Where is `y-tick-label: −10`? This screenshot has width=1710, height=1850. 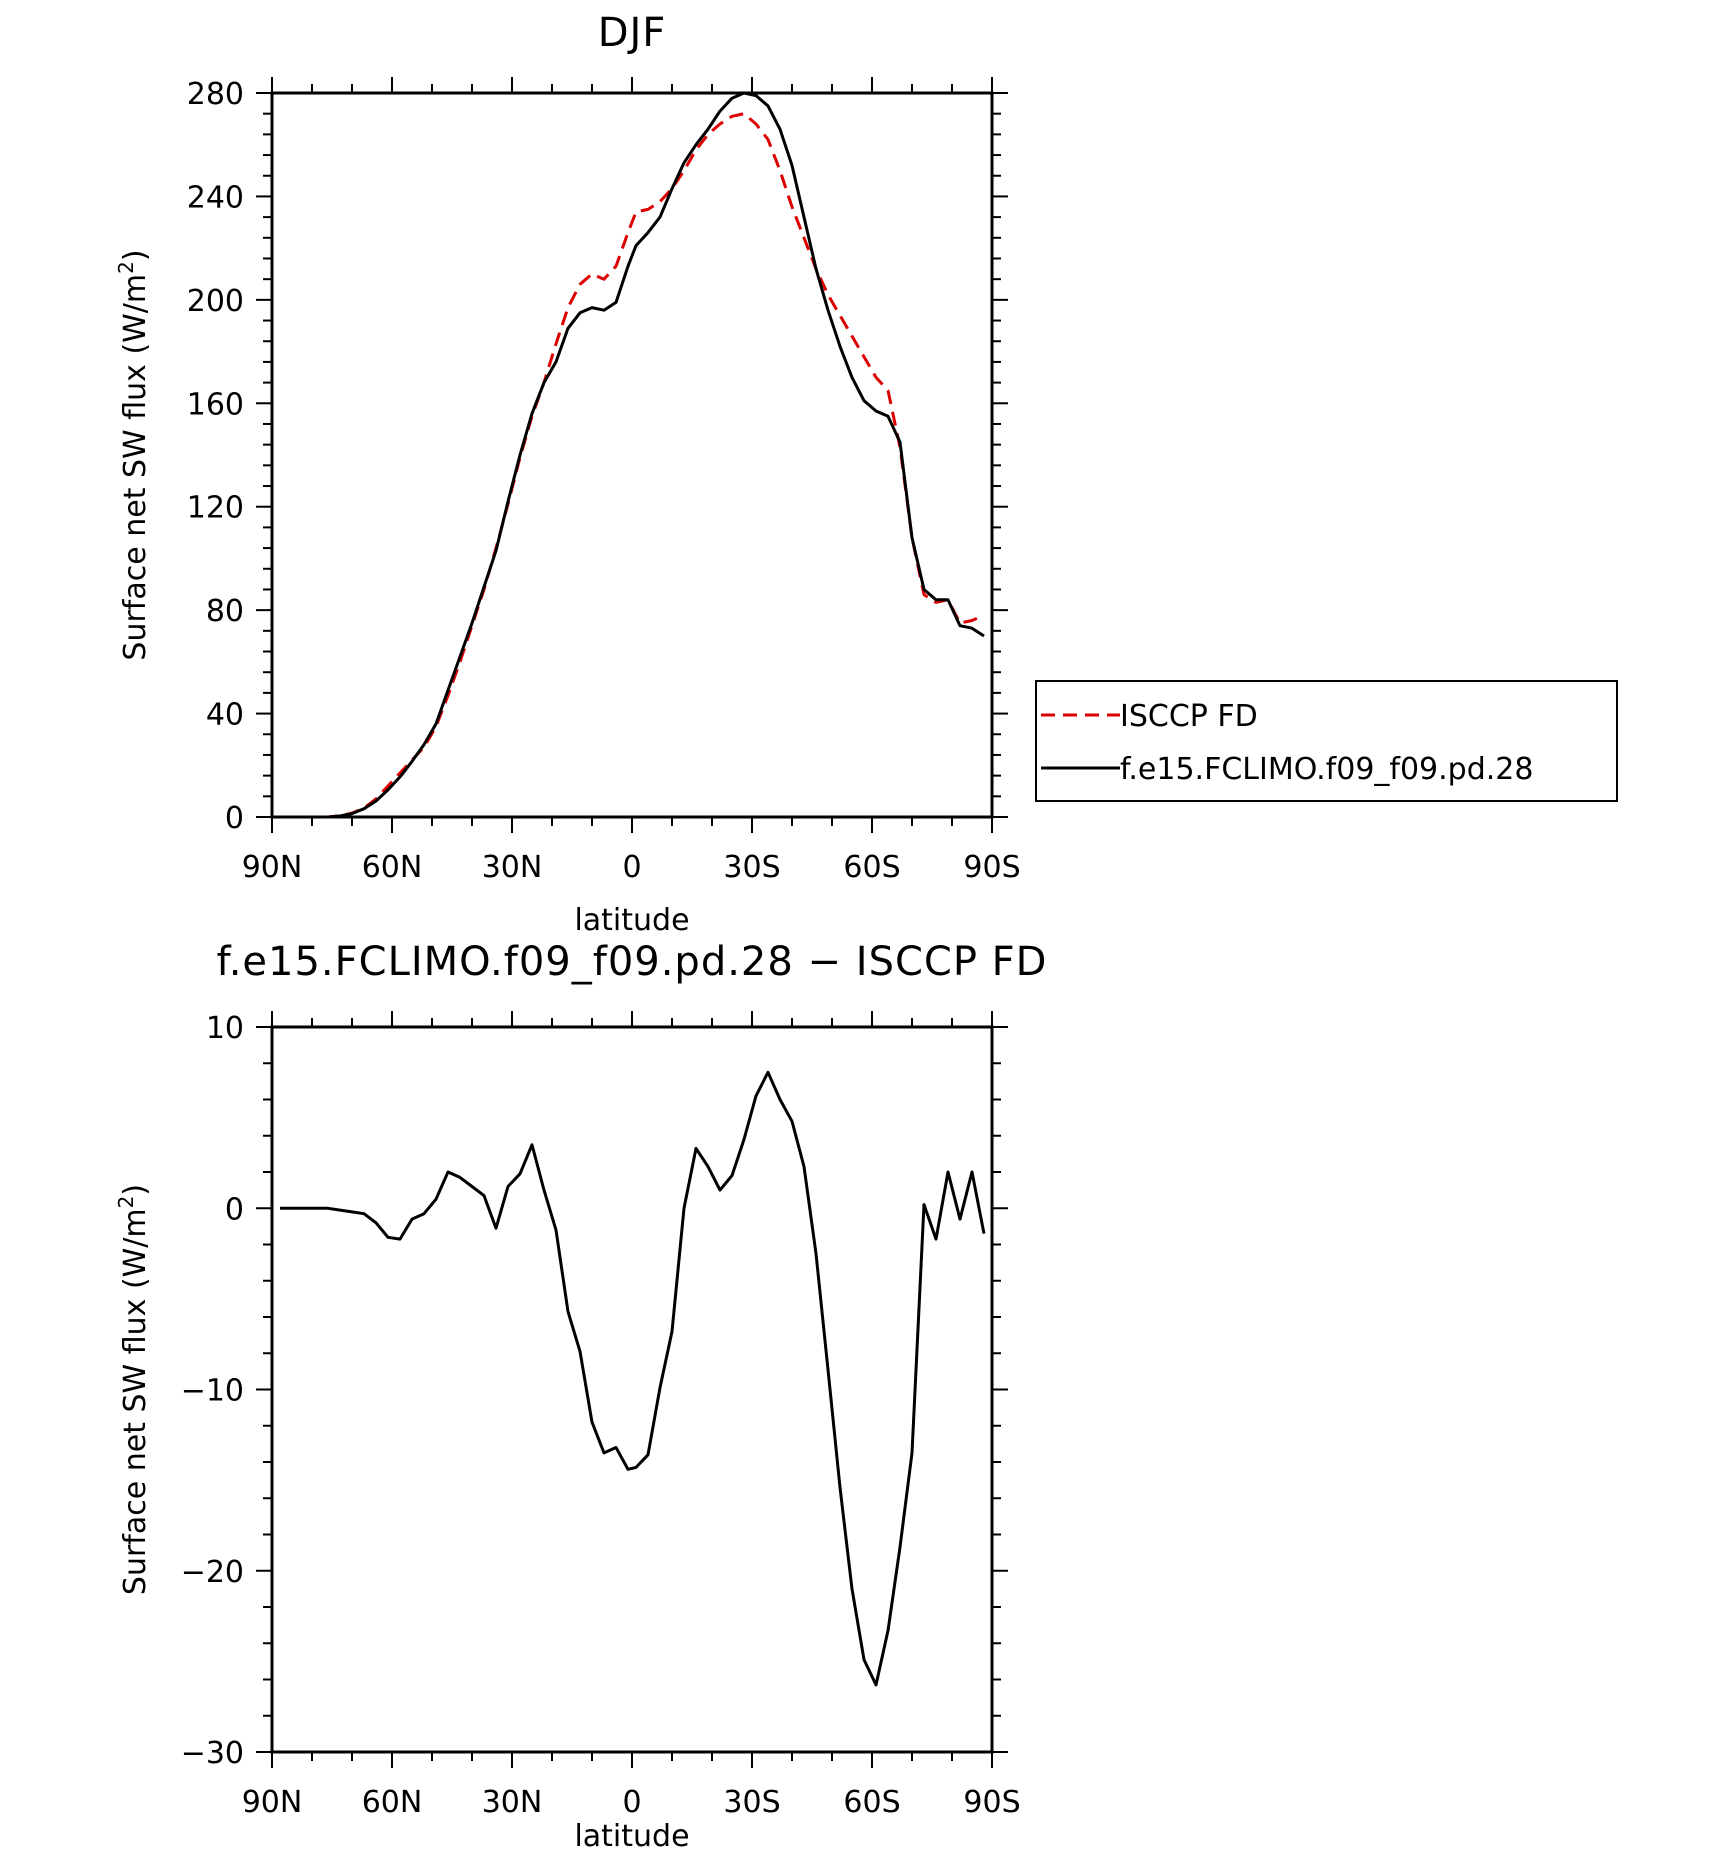
y-tick-label: −10 is located at coordinates (212, 1391).